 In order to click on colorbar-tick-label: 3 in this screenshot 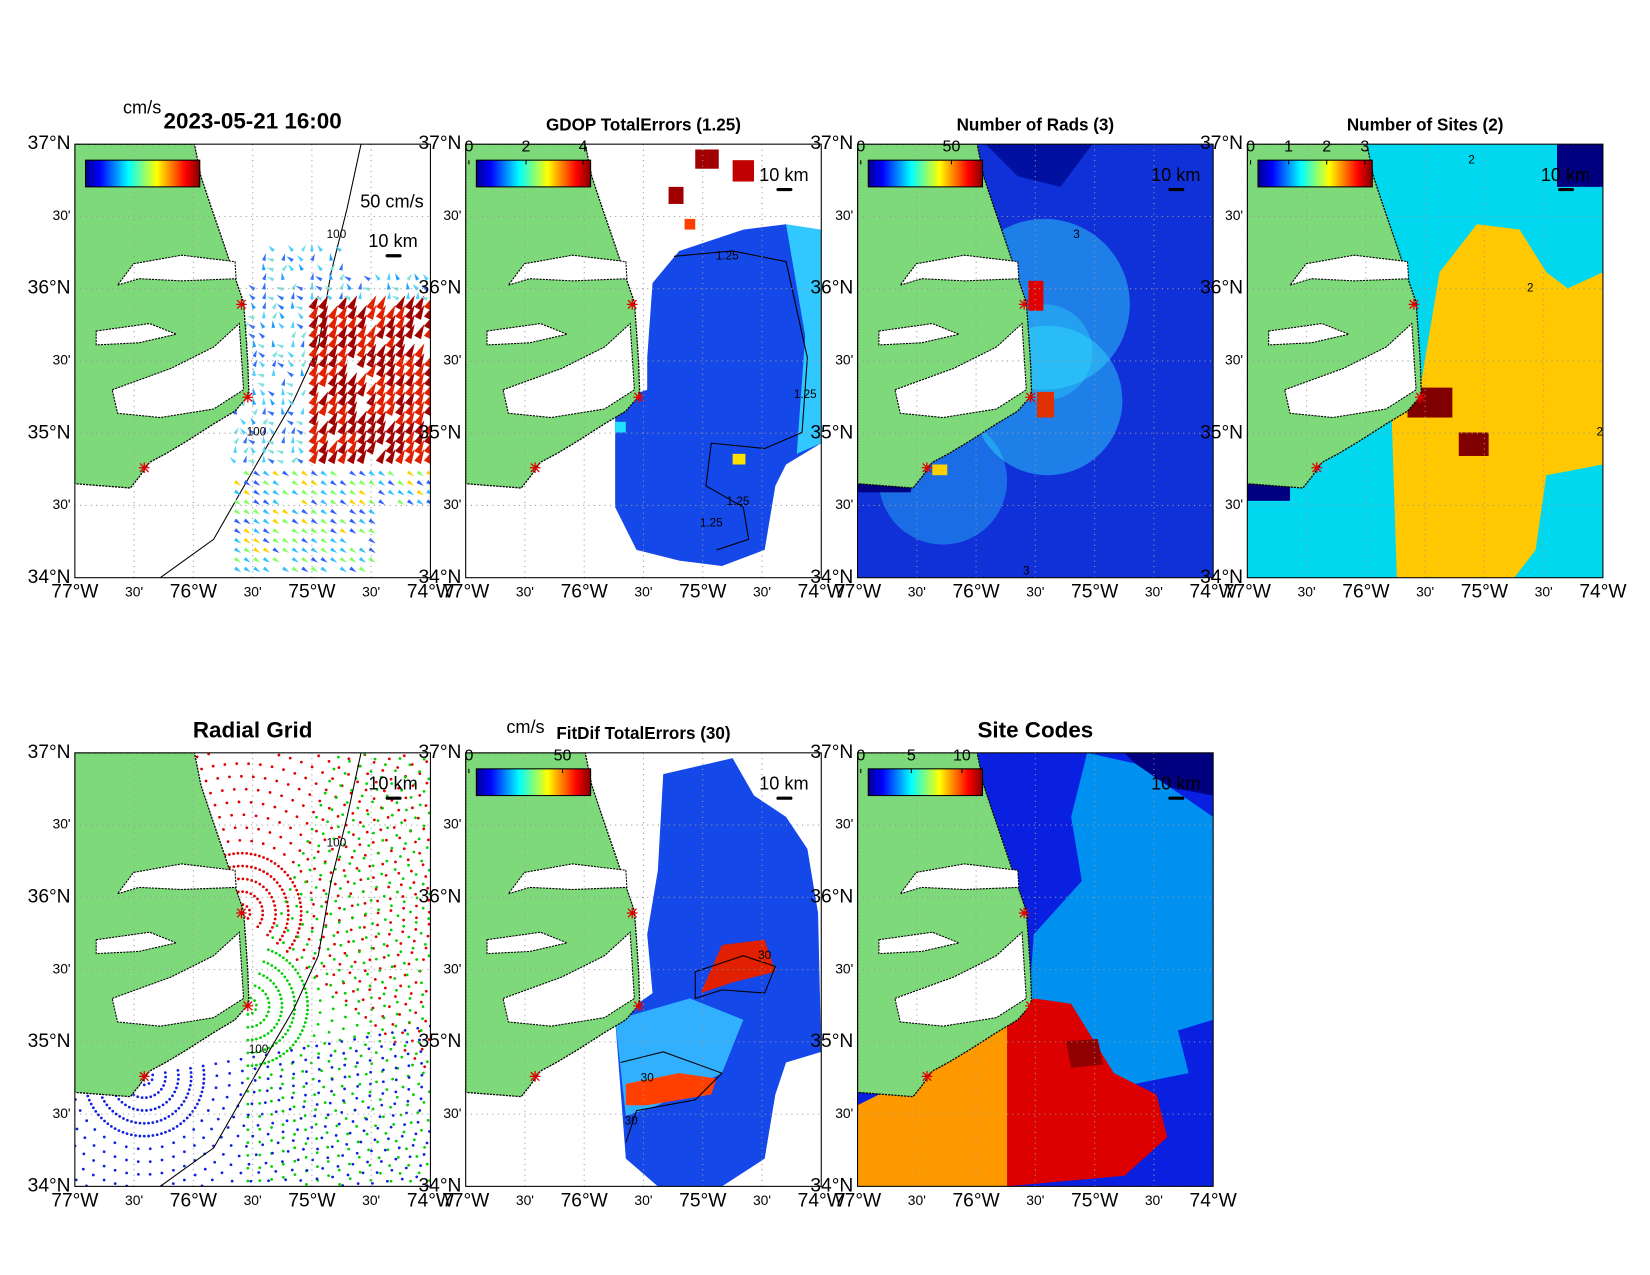, I will do `click(1364, 147)`.